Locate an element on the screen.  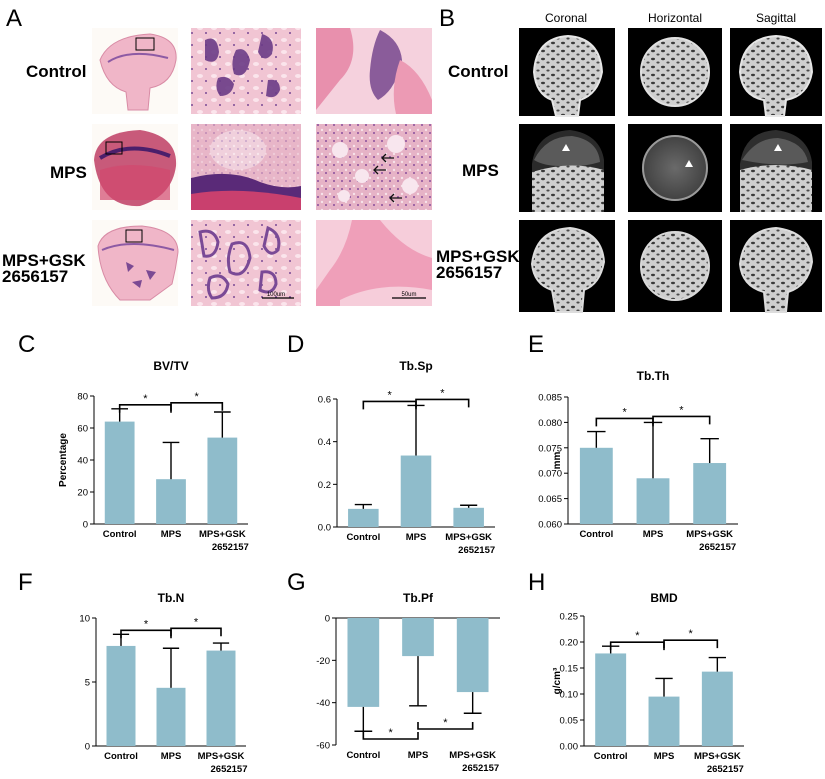
y-axis-label: Percentage is located at coordinates (63, 460).